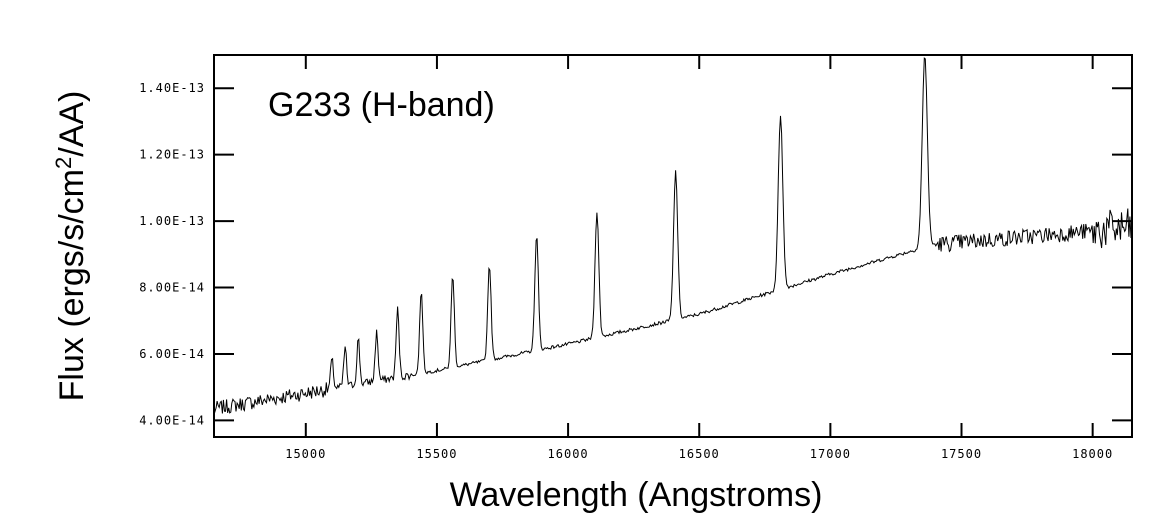 The width and height of the screenshot is (1167, 528). Describe the element at coordinates (172, 88) in the screenshot. I see `y-tick-label: 1.40E-13` at that location.